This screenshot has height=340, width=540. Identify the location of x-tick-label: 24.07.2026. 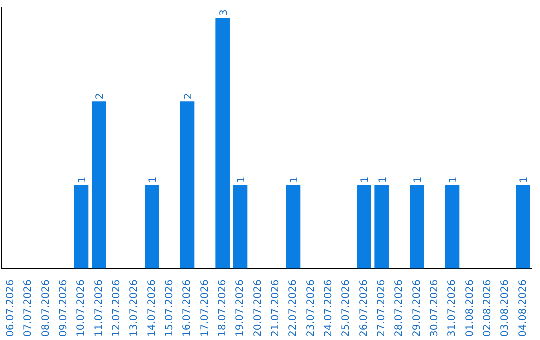
(328, 309).